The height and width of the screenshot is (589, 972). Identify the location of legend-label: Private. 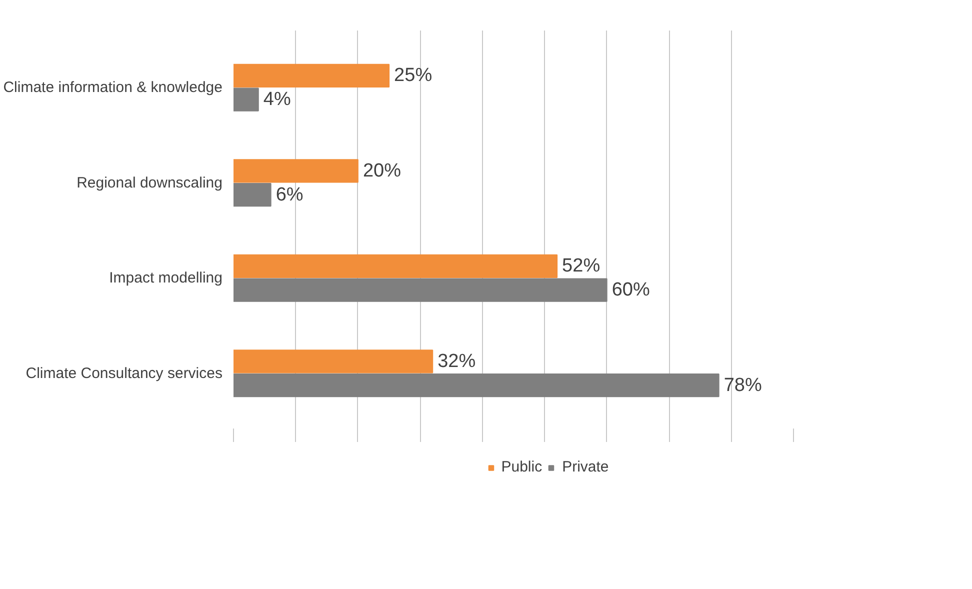
(585, 467).